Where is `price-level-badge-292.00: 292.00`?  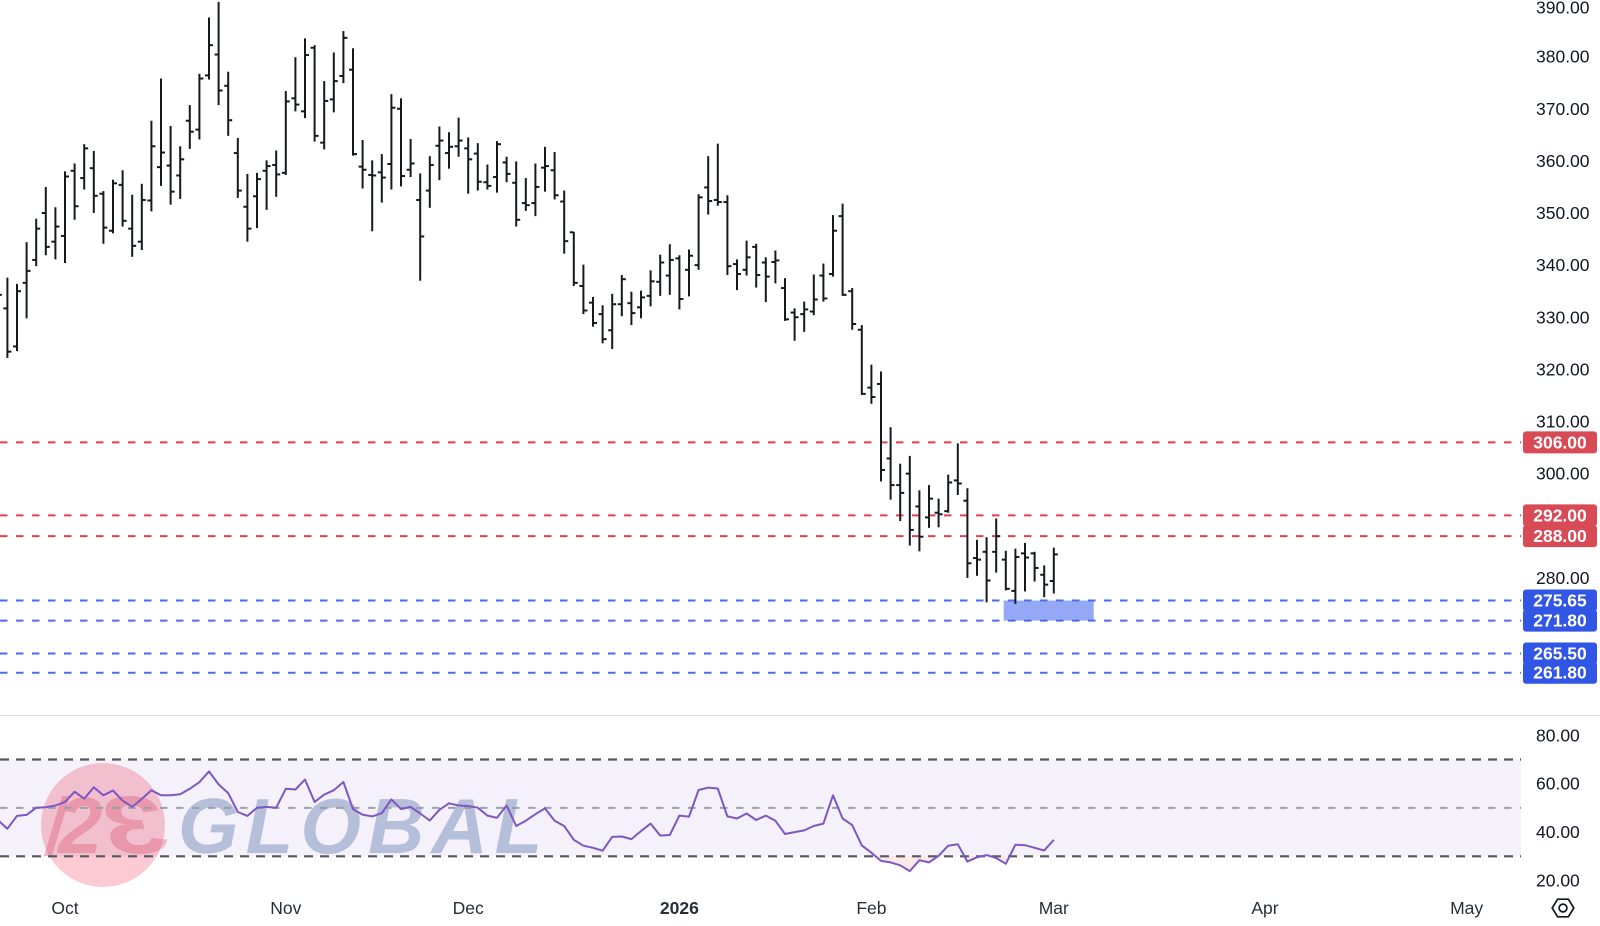
price-level-badge-292.00: 292.00 is located at coordinates (1560, 515).